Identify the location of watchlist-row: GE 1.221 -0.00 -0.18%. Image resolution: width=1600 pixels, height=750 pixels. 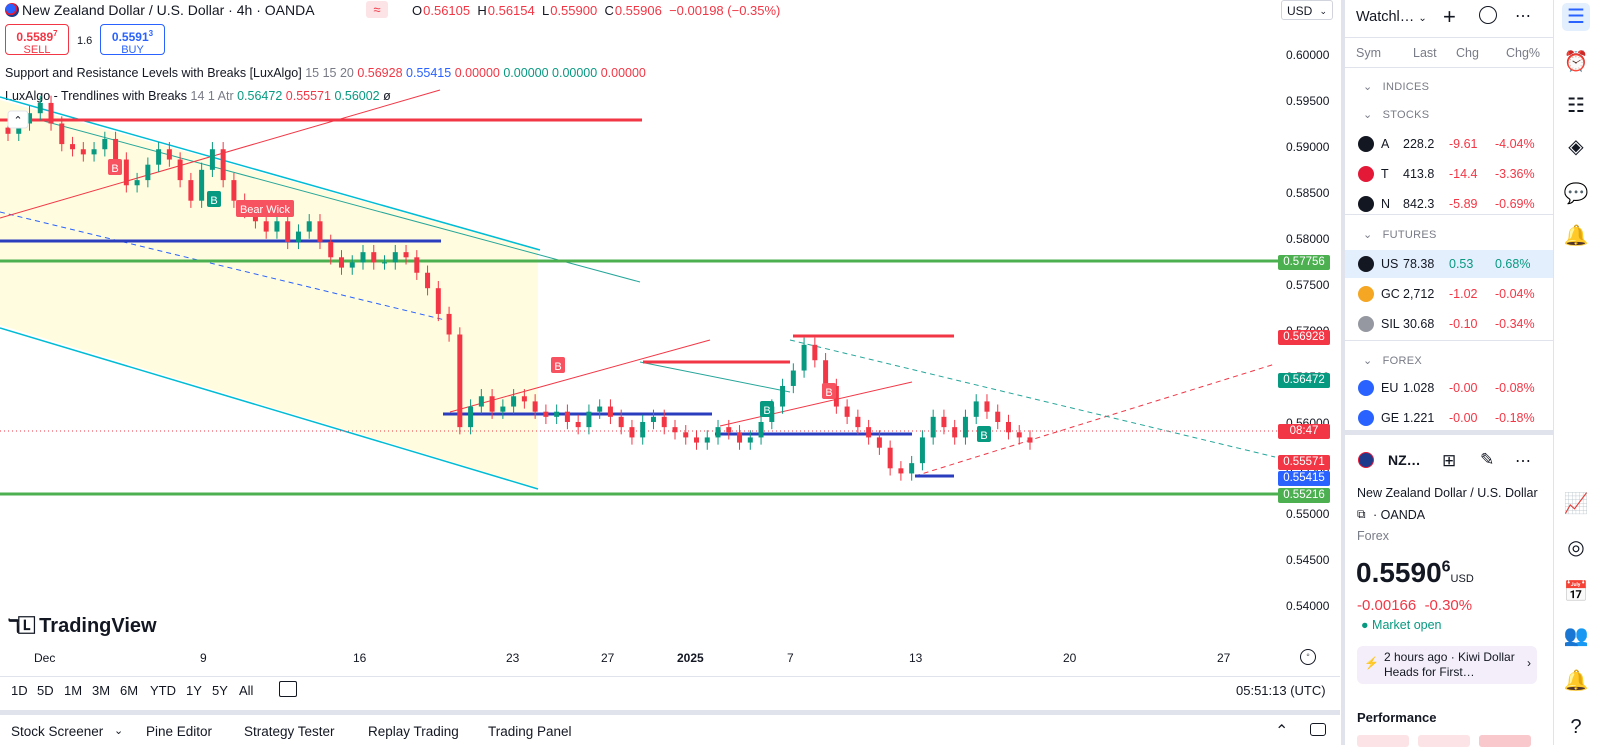
(1449, 418).